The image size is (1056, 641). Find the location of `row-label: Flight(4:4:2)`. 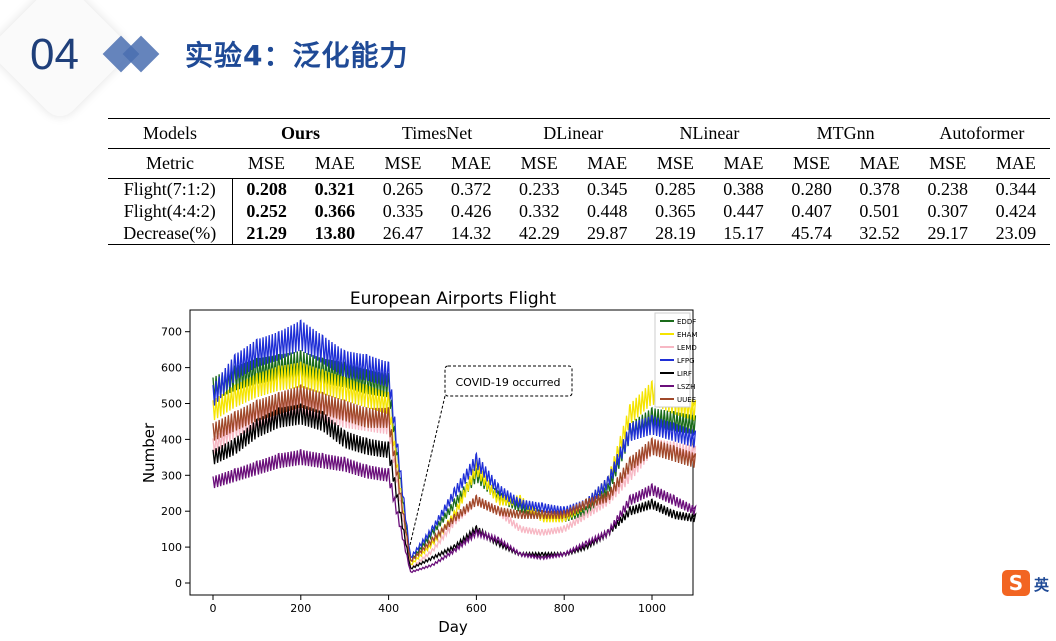

row-label: Flight(4:4:2) is located at coordinates (170, 211).